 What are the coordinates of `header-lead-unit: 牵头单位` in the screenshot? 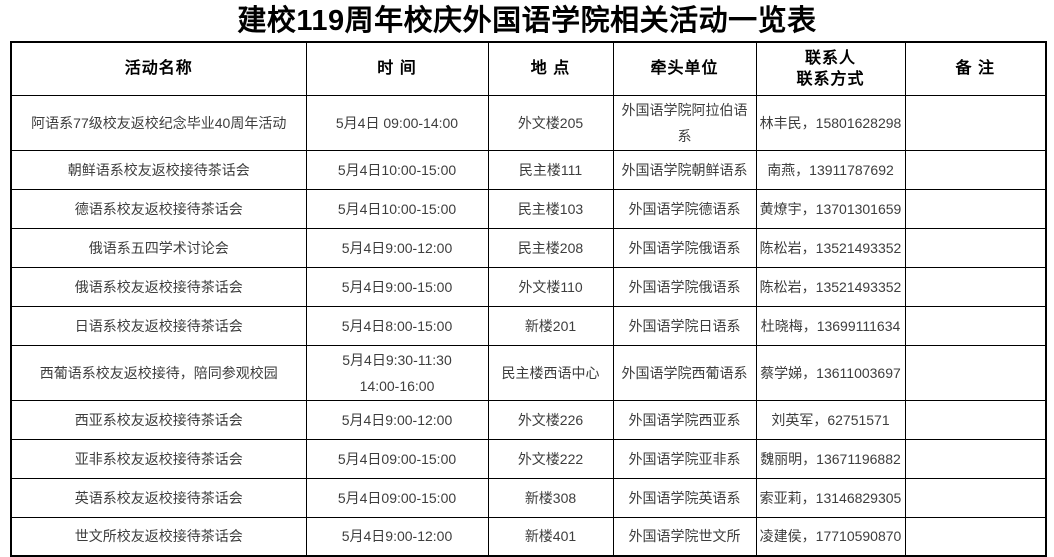 It's located at (684, 68).